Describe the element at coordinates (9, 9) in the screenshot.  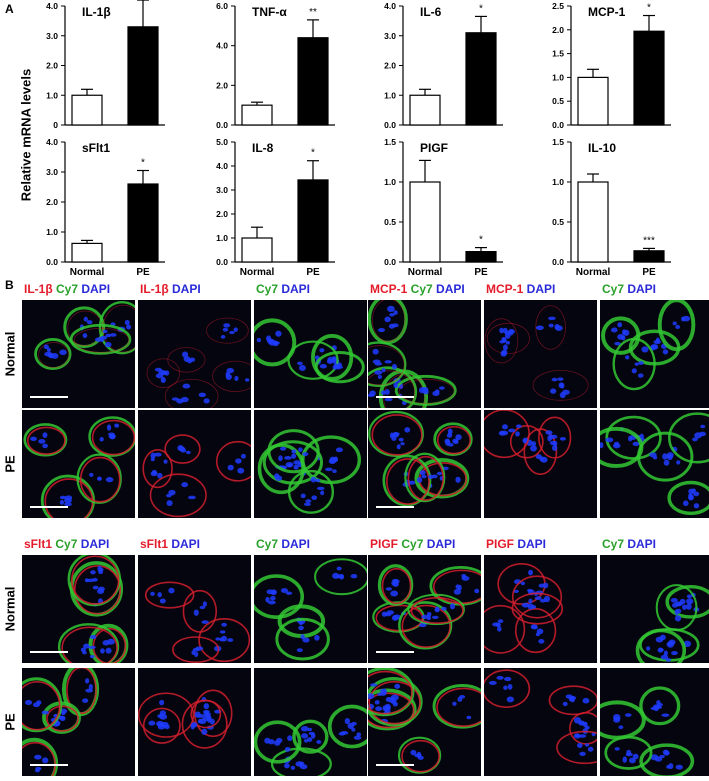
I see `panel-a-label: A` at that location.